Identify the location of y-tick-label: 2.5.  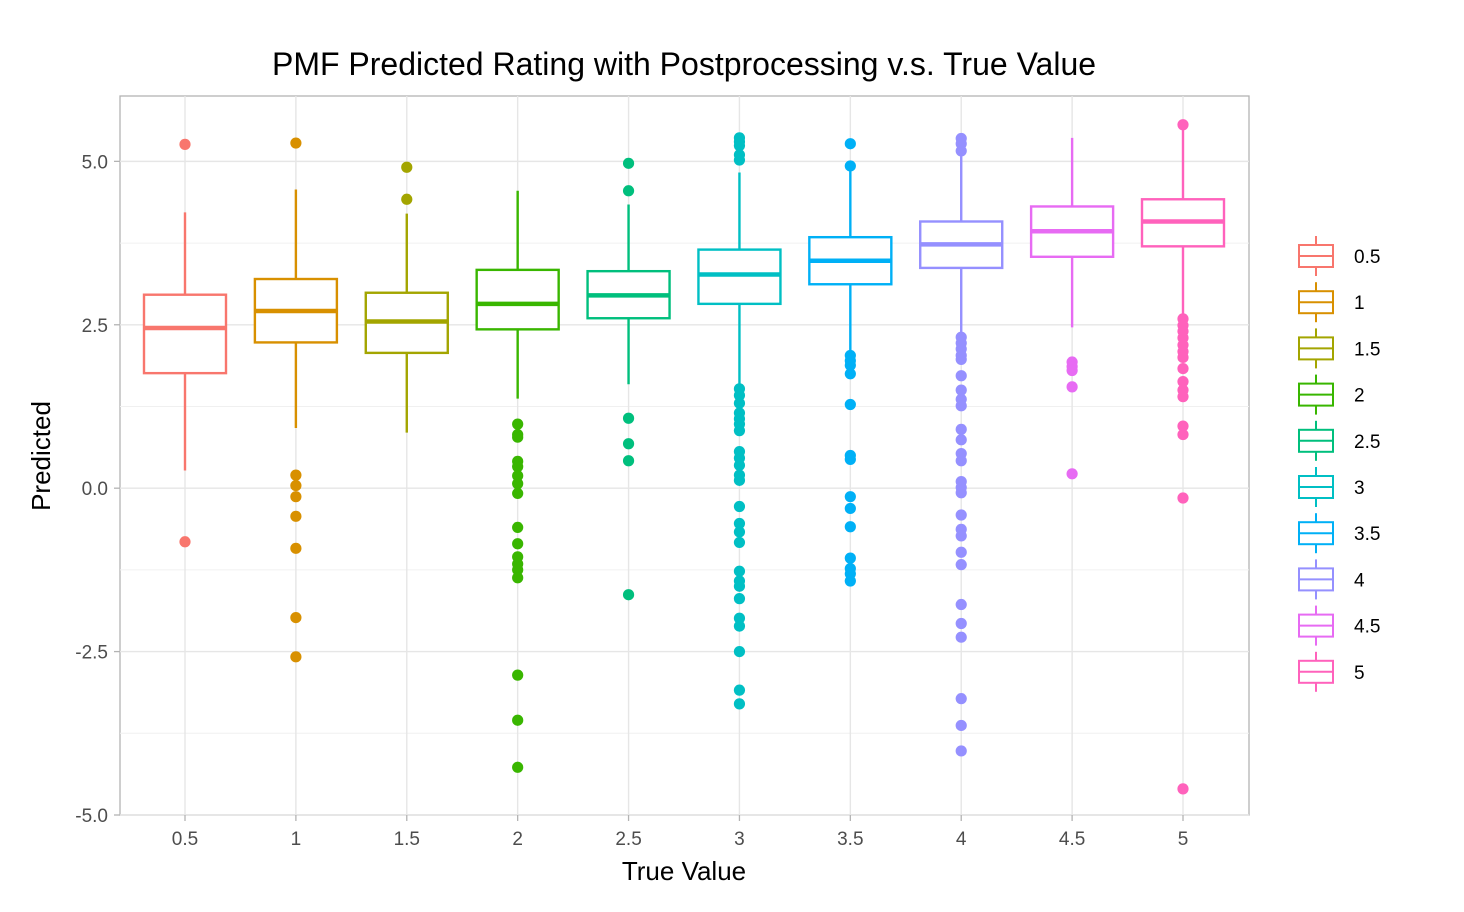
(95, 326).